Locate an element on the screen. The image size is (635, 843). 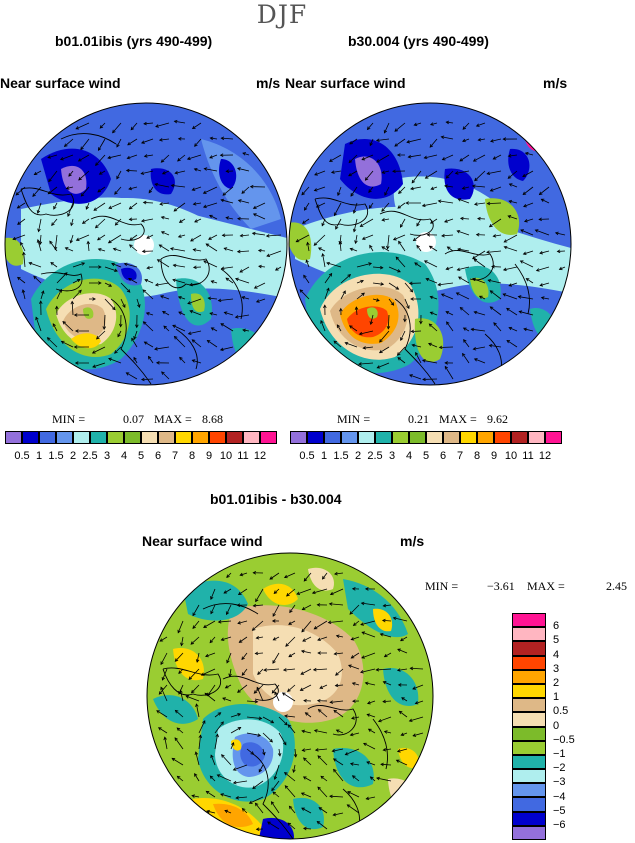
colorbar-tick-label: 12 is located at coordinates (260, 456).